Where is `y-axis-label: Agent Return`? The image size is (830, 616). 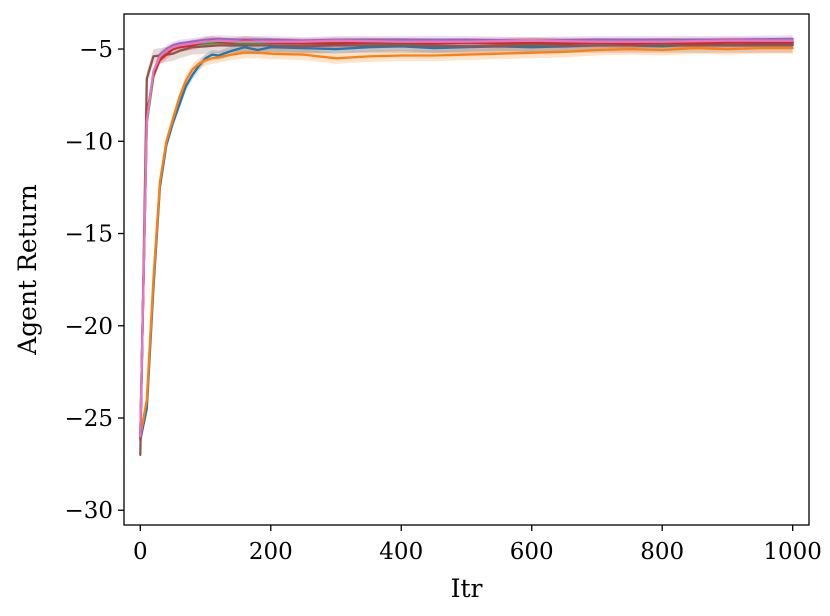 y-axis-label: Agent Return is located at coordinates (27, 270).